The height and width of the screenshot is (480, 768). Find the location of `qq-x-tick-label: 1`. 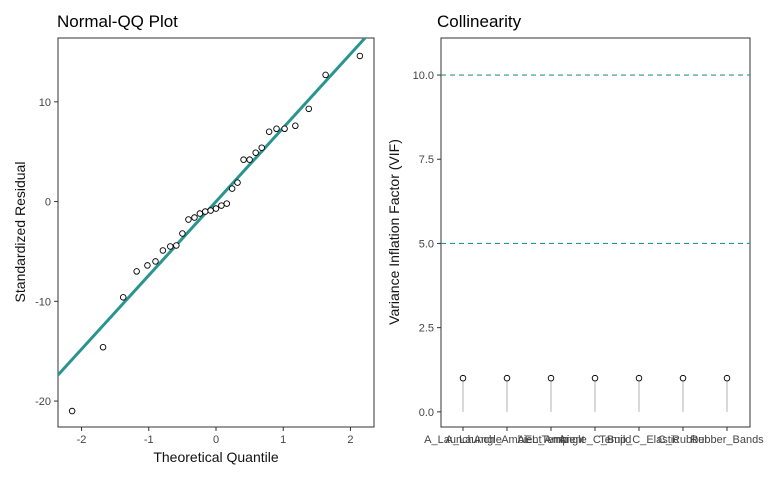

qq-x-tick-label: 1 is located at coordinates (283, 440).